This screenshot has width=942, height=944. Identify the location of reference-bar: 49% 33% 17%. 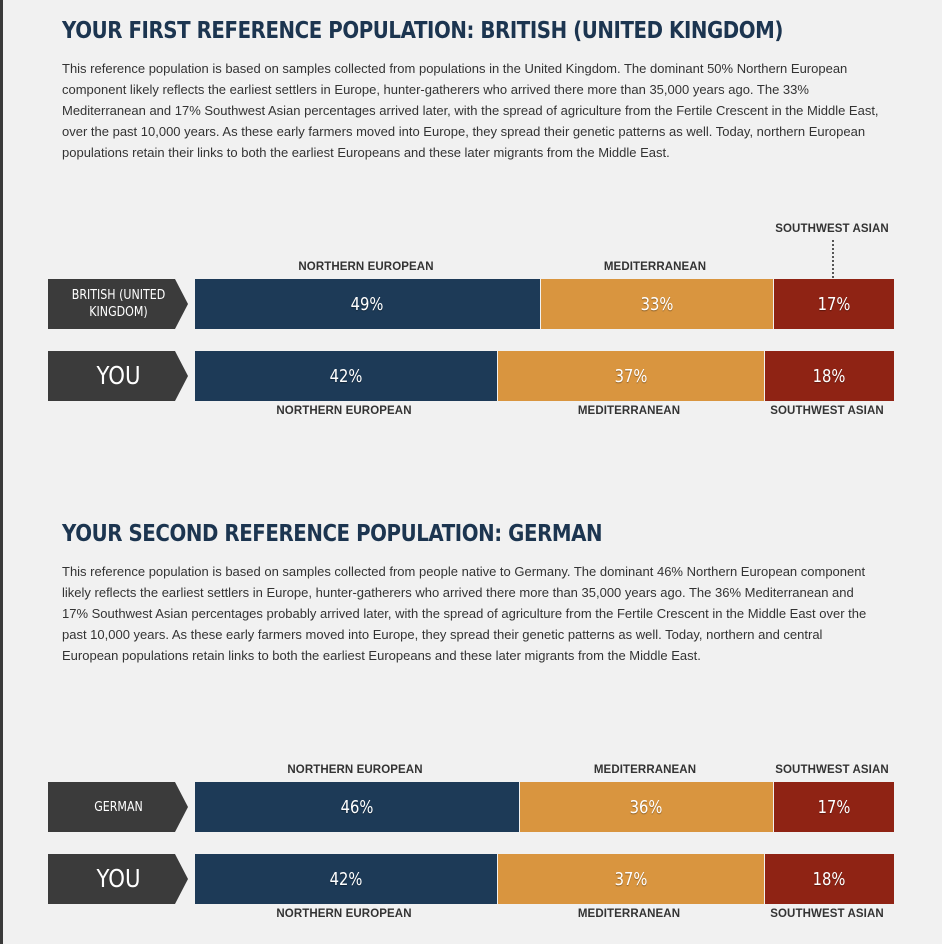
(544, 304).